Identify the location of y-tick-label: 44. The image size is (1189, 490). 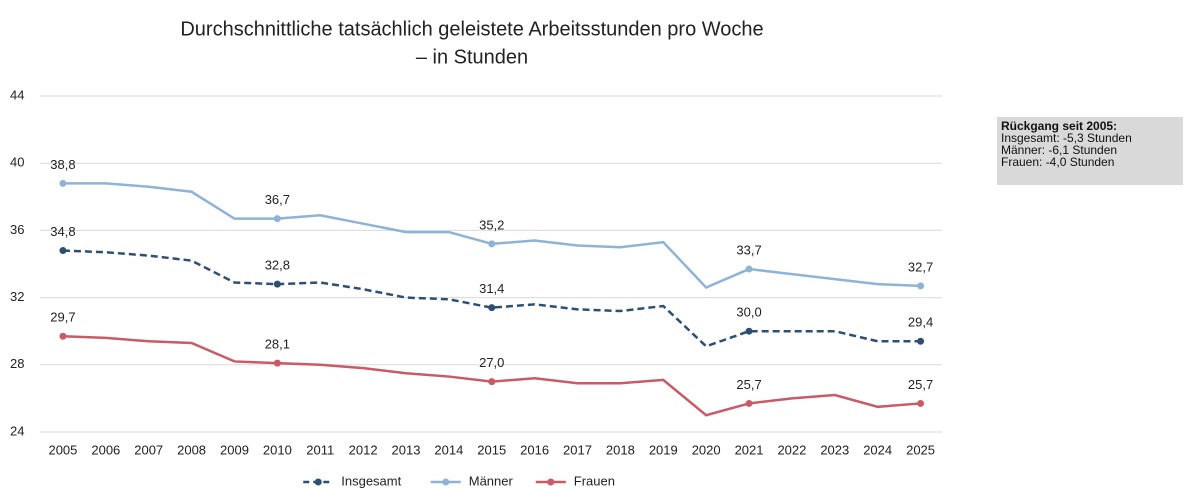
(17, 94).